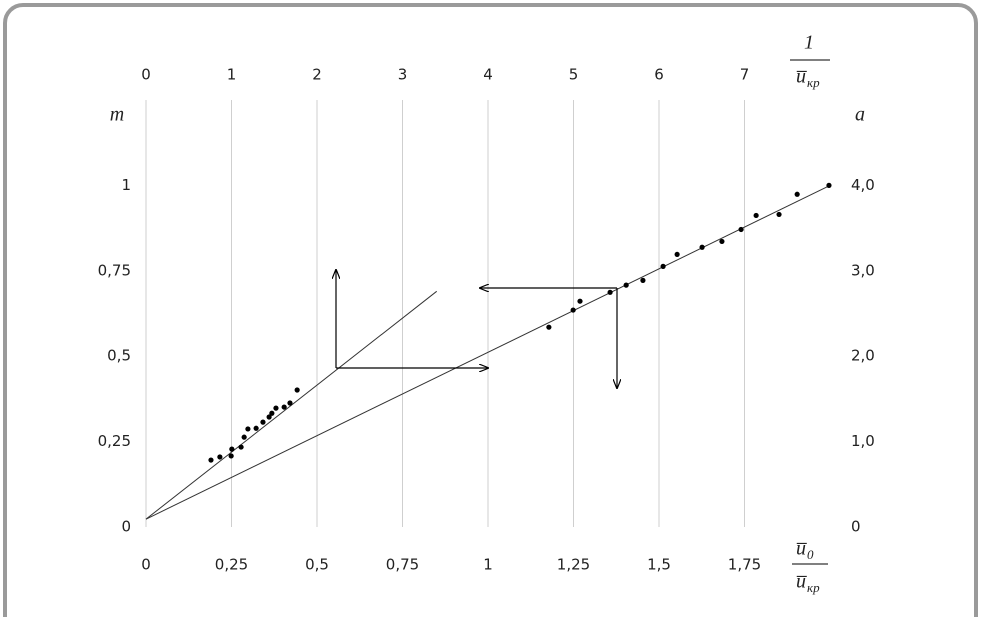 The width and height of the screenshot is (981, 617). What do you see at coordinates (146, 565) in the screenshot?
I see `x-tick-label: 0` at bounding box center [146, 565].